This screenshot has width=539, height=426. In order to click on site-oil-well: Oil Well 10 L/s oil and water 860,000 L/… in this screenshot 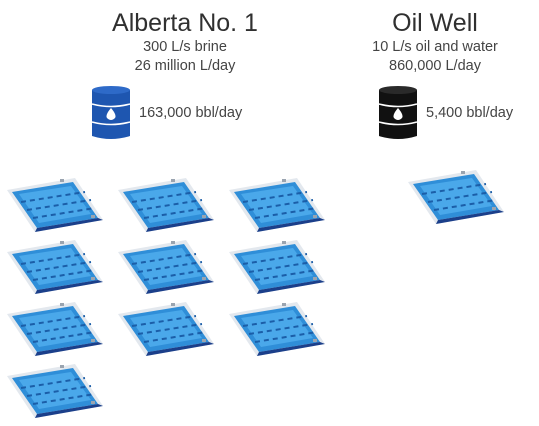, I will do `click(435, 38)`.